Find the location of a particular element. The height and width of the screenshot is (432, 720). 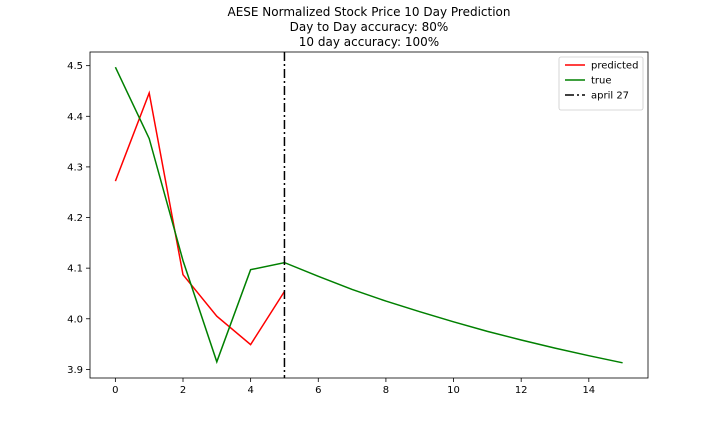

legend-label: april 27 is located at coordinates (610, 96).